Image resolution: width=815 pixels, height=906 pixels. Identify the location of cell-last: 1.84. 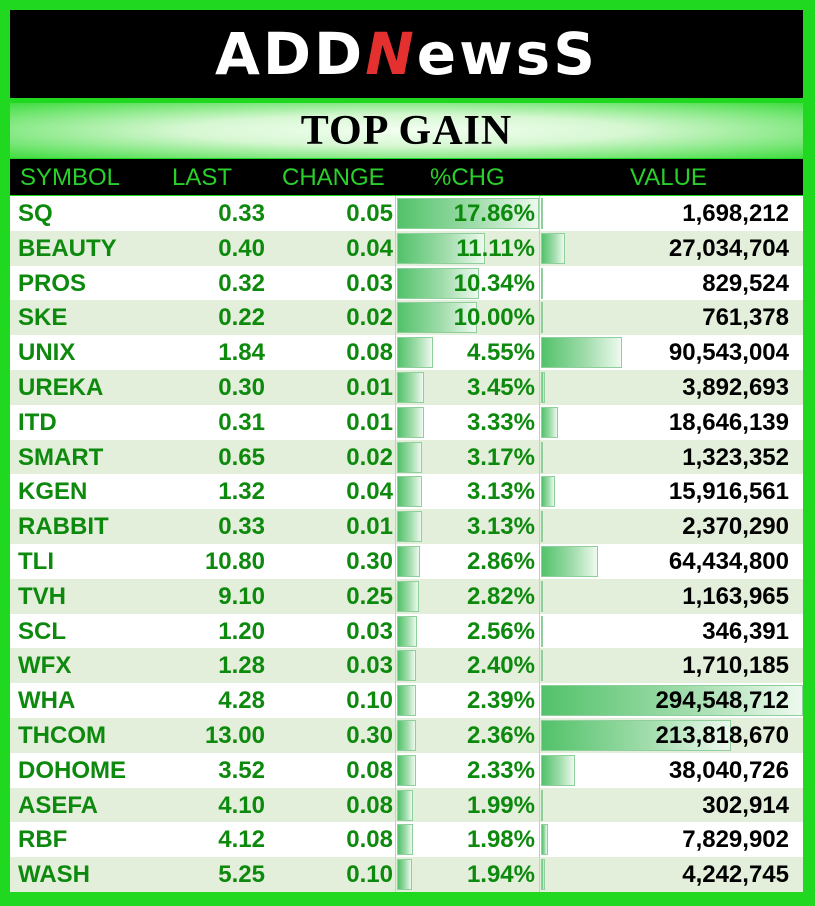
(241, 353).